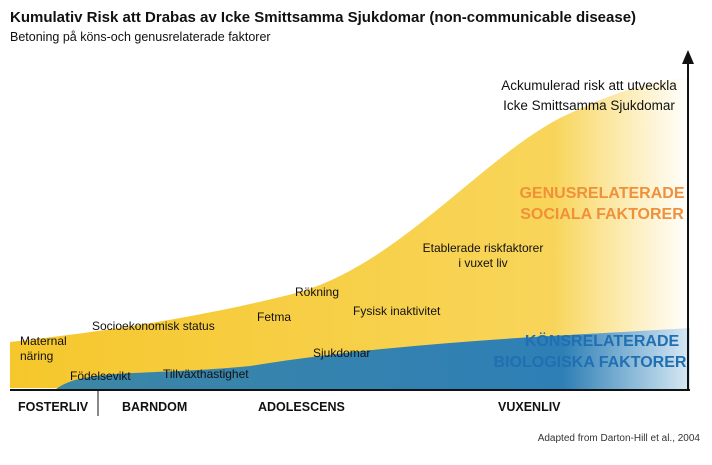  What do you see at coordinates (317, 292) in the screenshot?
I see `factor-label: Rökning` at bounding box center [317, 292].